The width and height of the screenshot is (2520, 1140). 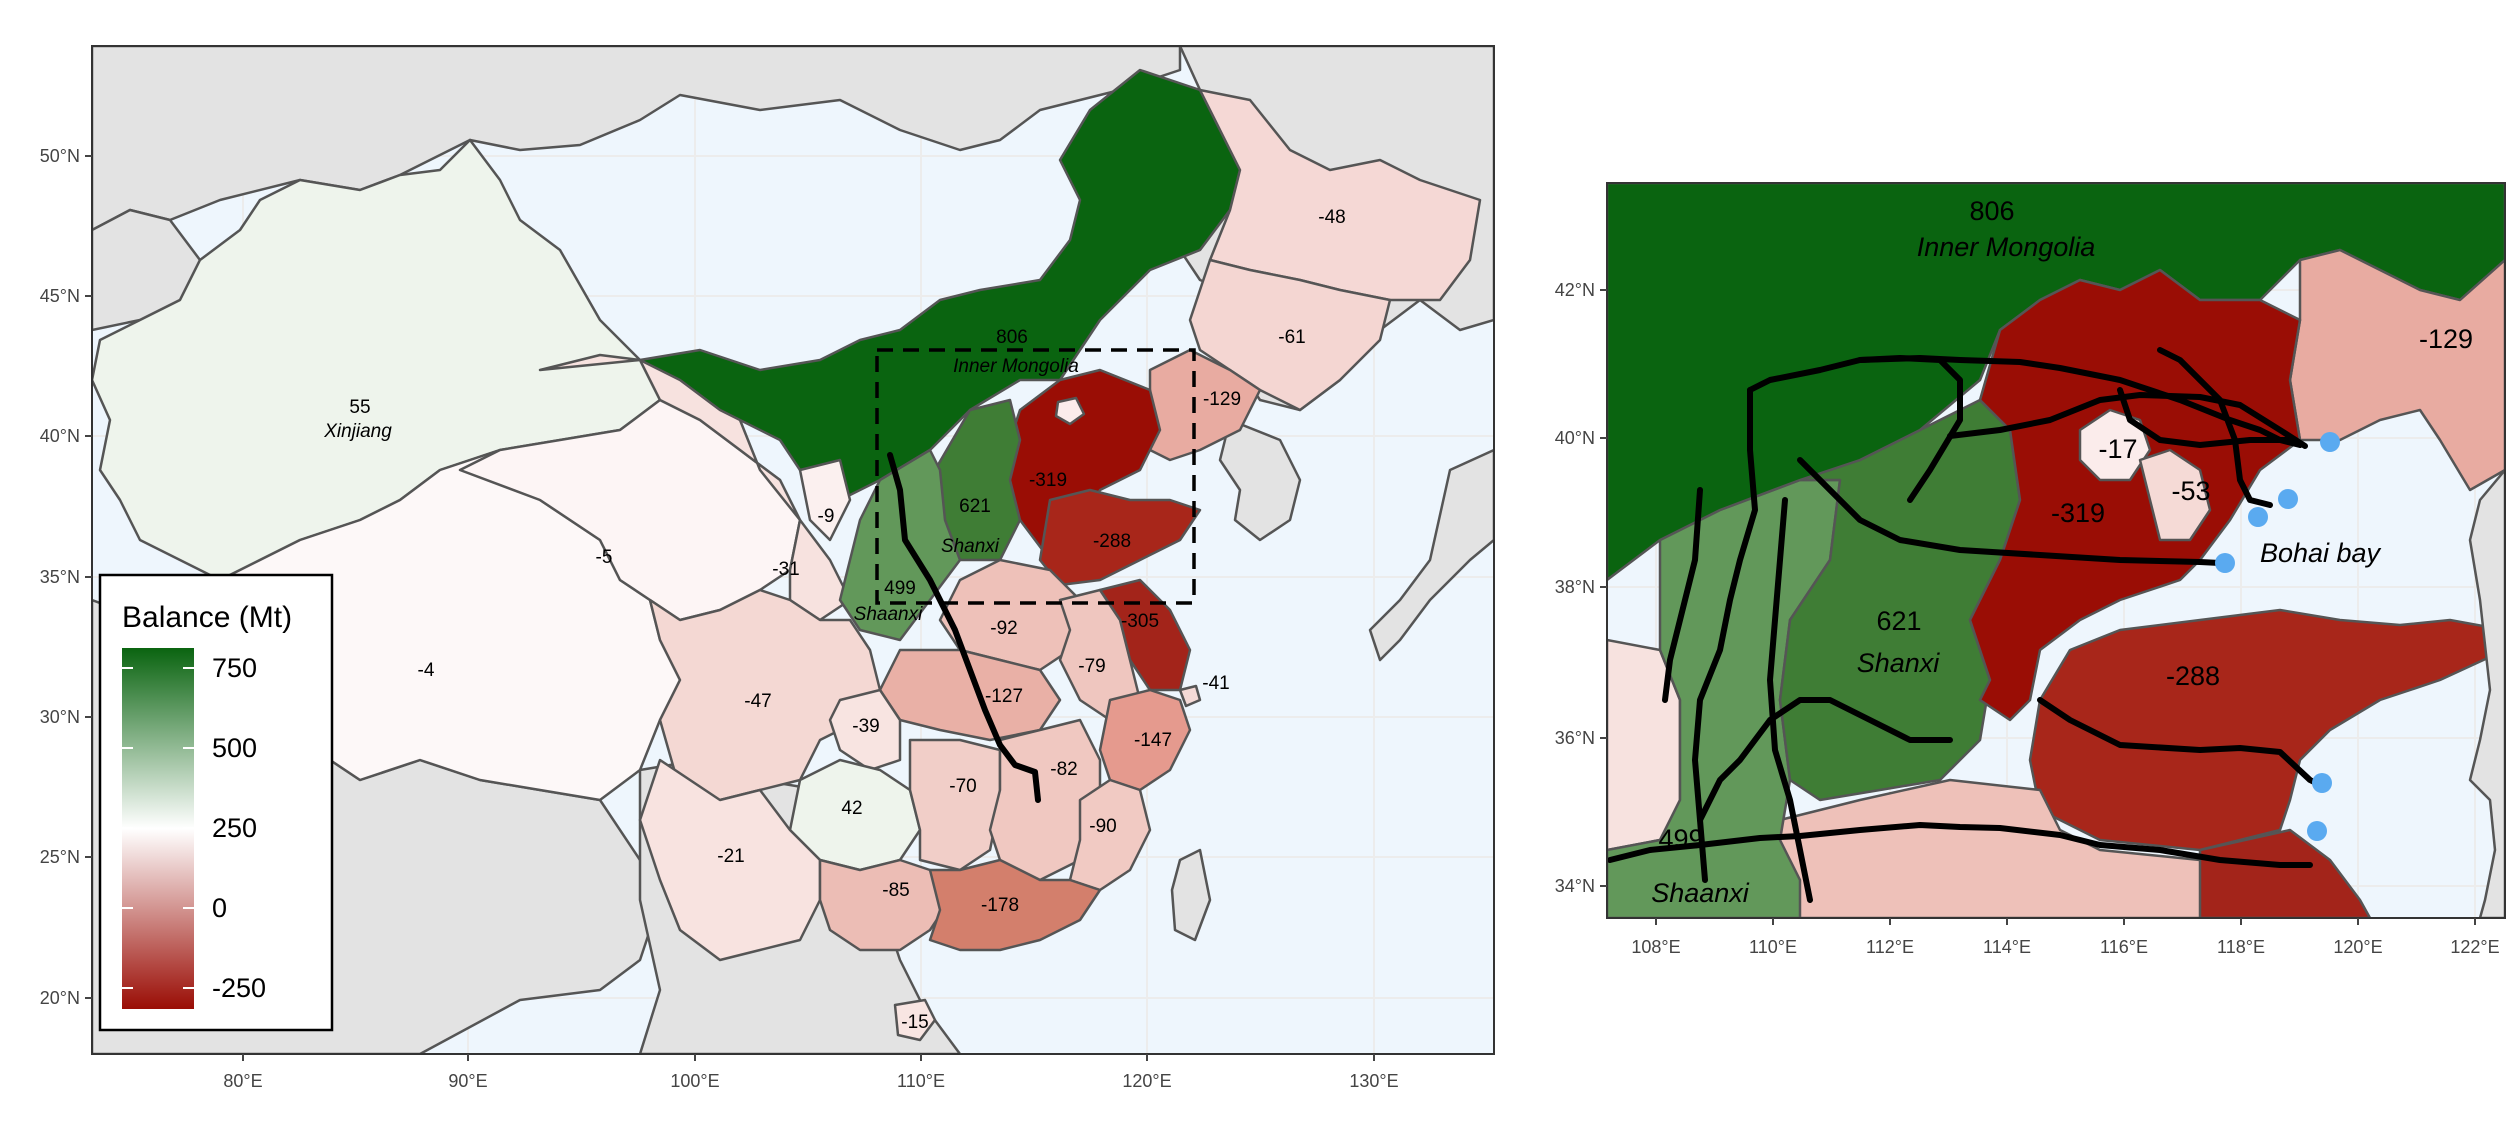 I want to click on legend-colorbar, so click(x=158, y=828).